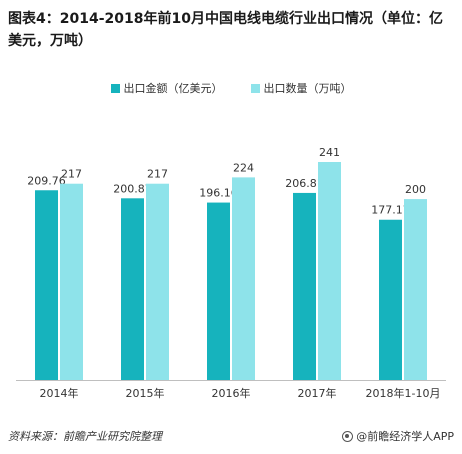  What do you see at coordinates (115, 88) in the screenshot?
I see `legend-swatch-amount` at bounding box center [115, 88].